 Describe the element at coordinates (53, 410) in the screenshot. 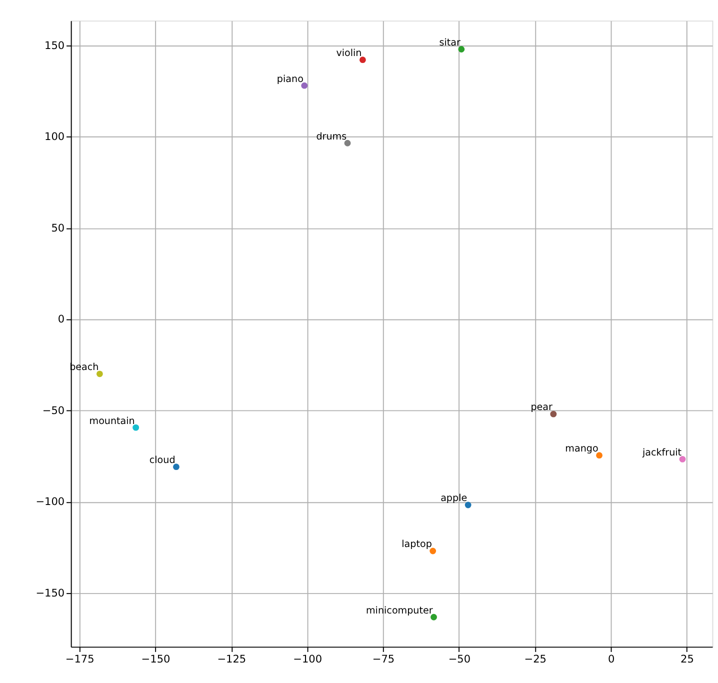

I see `y-tick-label: −50` at that location.